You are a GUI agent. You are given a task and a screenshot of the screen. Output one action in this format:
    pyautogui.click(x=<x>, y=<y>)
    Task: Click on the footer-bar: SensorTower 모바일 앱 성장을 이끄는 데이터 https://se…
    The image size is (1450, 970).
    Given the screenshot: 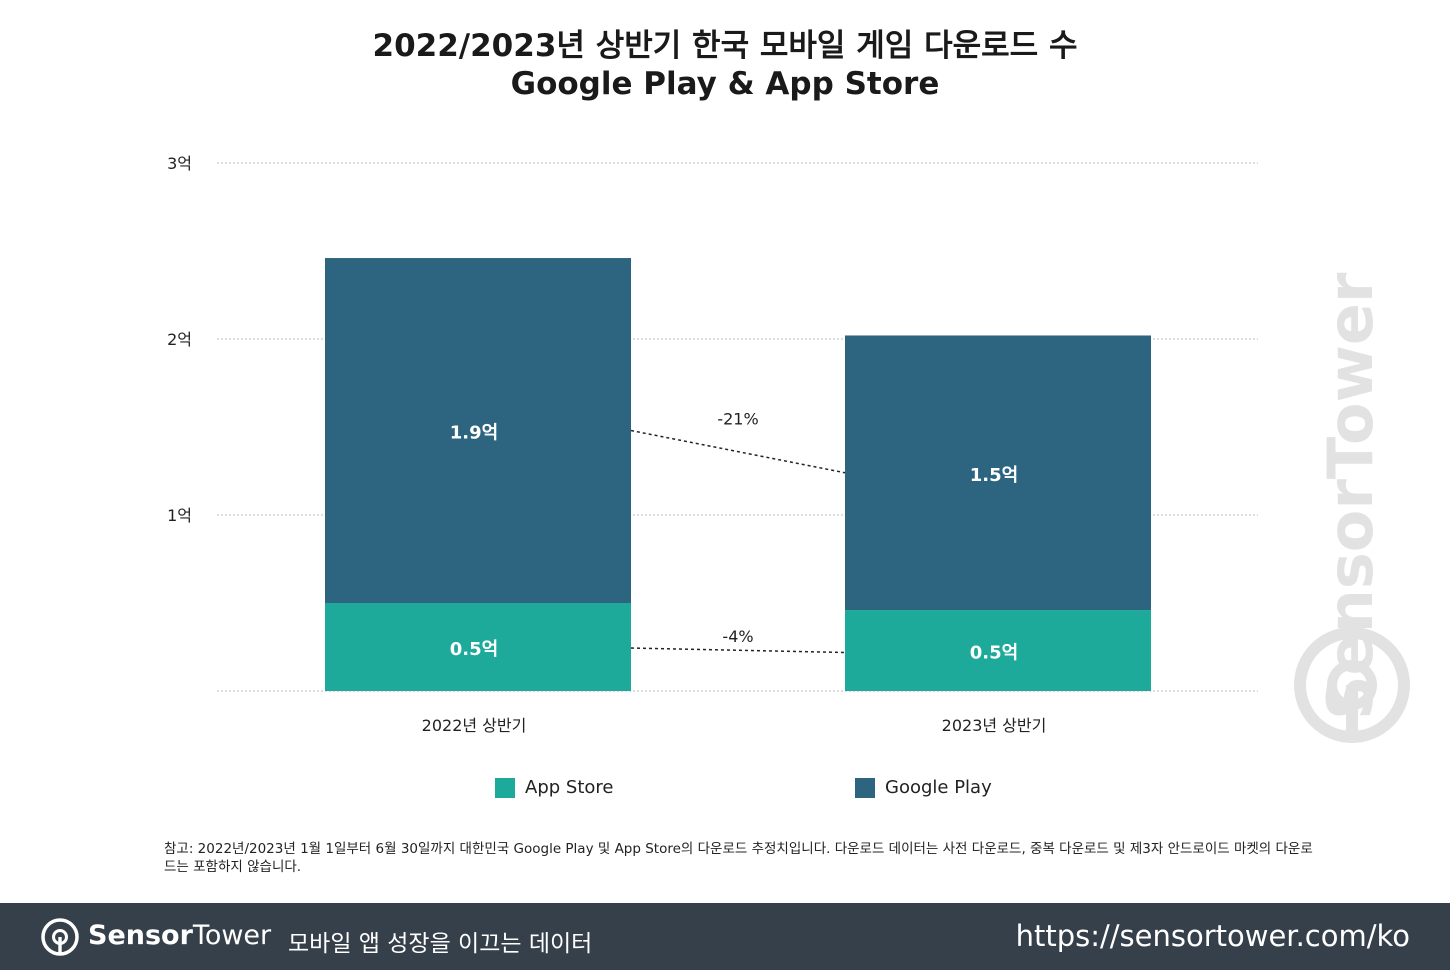 What is the action you would take?
    pyautogui.click(x=725, y=936)
    